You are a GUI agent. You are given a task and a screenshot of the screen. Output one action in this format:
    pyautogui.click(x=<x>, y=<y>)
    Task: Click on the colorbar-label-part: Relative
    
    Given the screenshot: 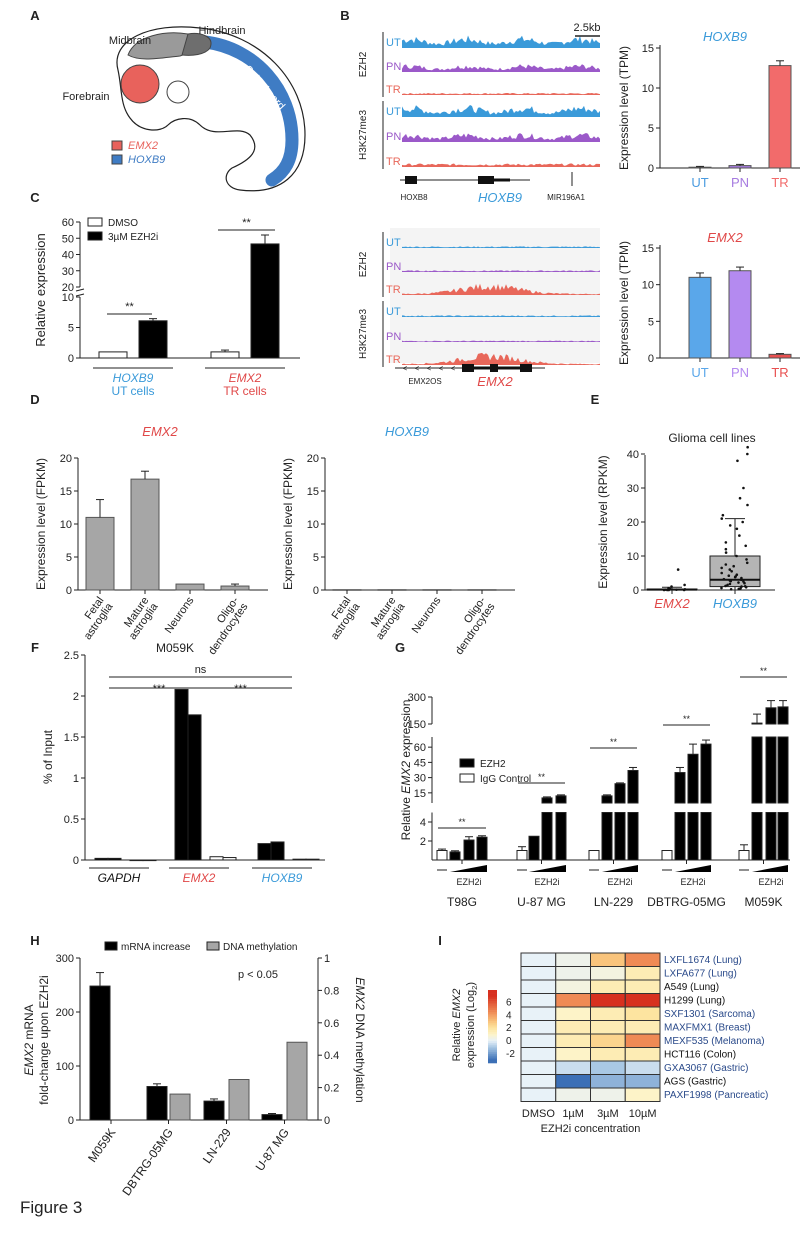 What is the action you would take?
    pyautogui.click(x=457, y=1040)
    